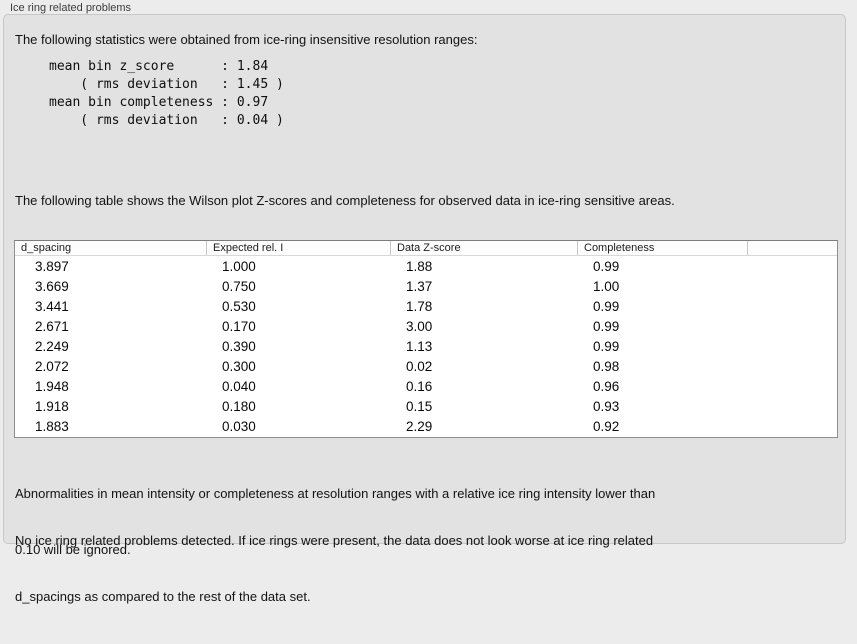 The image size is (857, 644). I want to click on table-row: 1.883 0.030 2.29 0.92, so click(426, 427).